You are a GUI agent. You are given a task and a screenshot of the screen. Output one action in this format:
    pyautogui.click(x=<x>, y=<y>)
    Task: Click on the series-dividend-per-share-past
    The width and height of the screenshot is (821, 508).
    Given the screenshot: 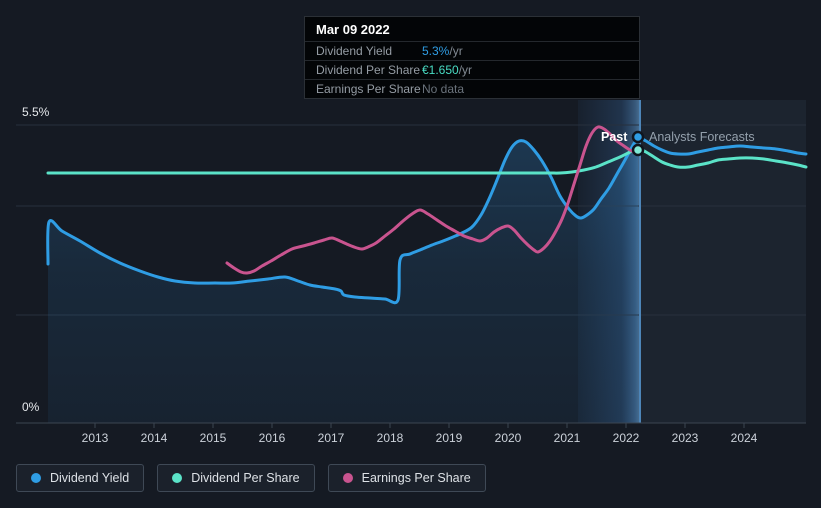 What is the action you would take?
    pyautogui.click(x=343, y=160)
    